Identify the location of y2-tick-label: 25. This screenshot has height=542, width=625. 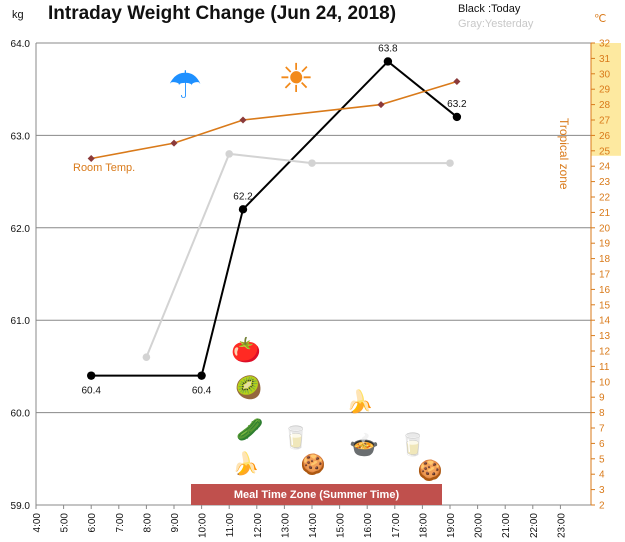
(605, 151).